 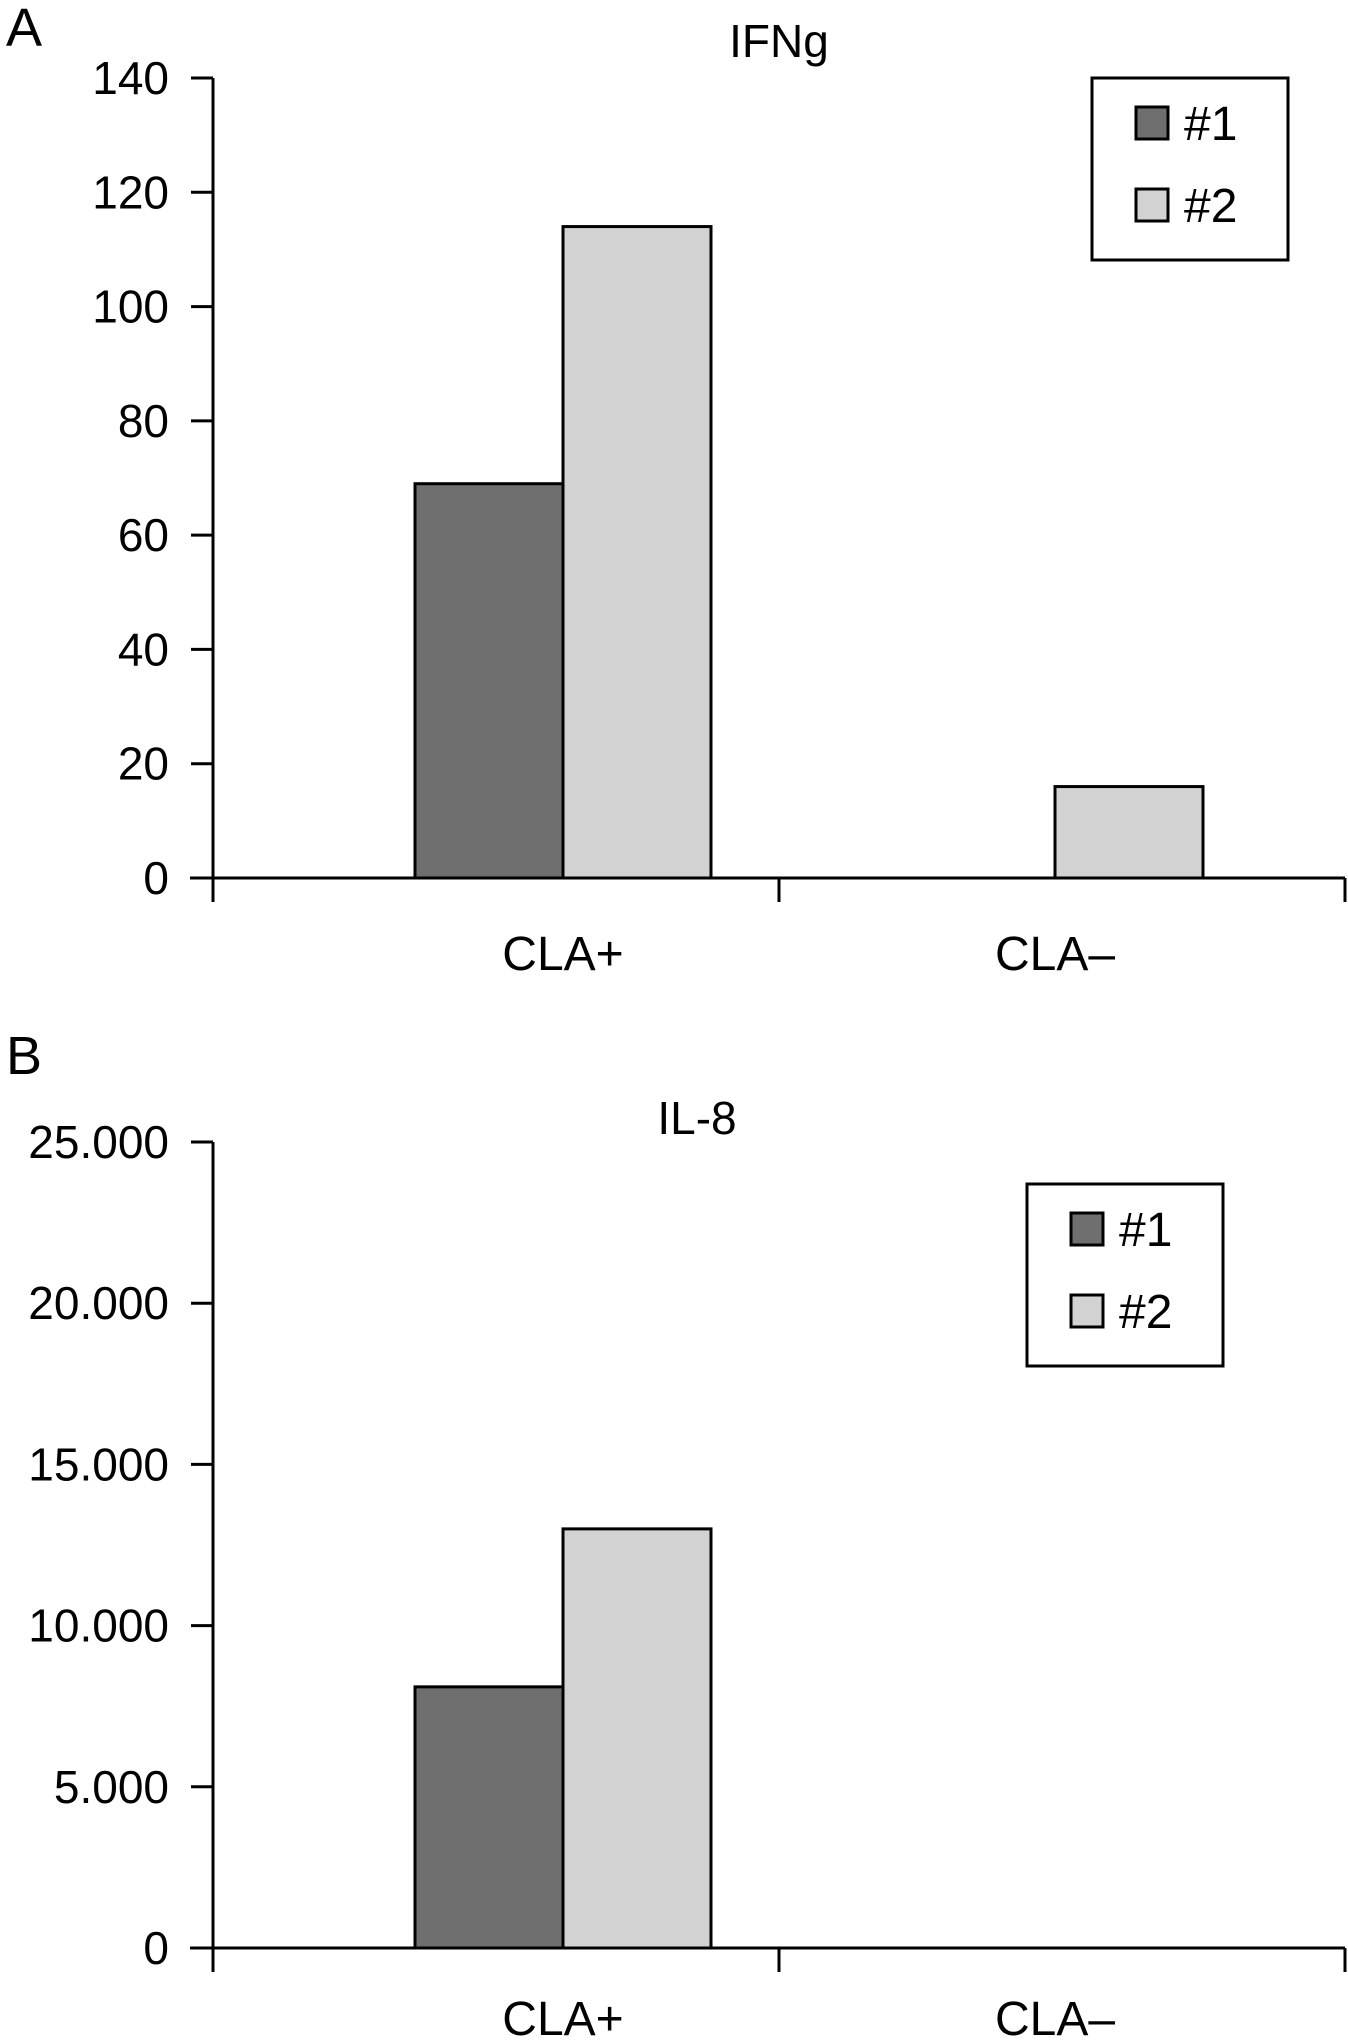 I want to click on y-tick-label-b-5: 25.000, so click(x=98, y=1142).